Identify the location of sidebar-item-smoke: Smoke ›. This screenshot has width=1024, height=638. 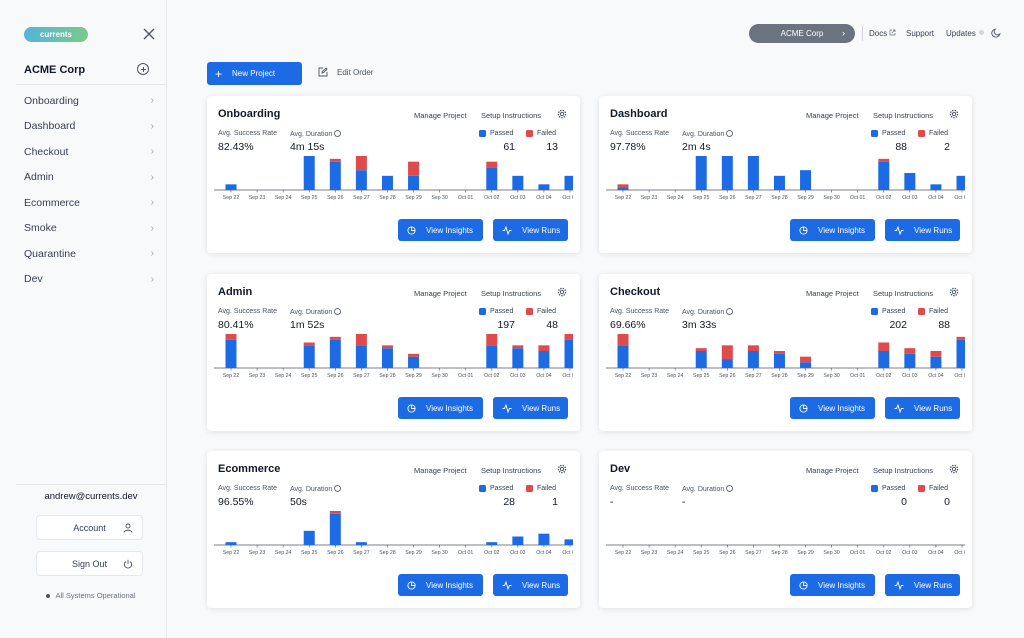
(89, 228).